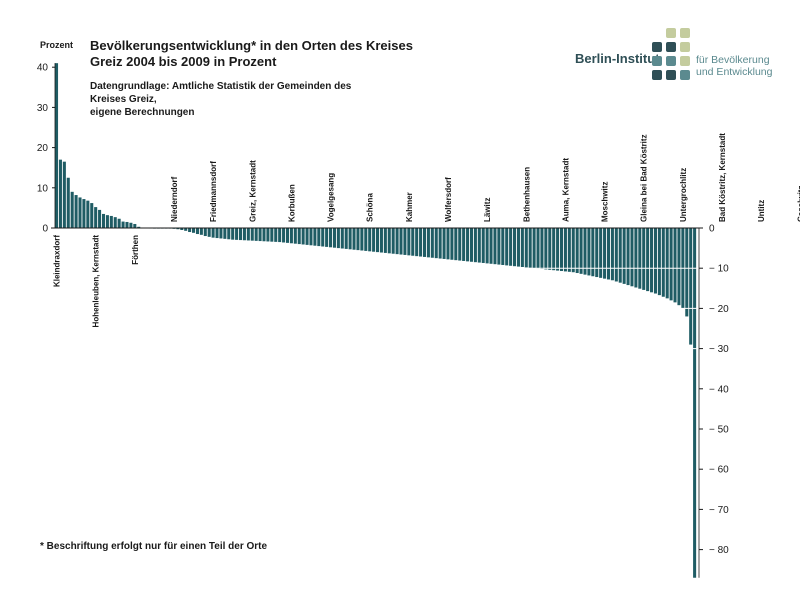 Image resolution: width=800 pixels, height=600 pixels. What do you see at coordinates (761, 211) in the screenshot?
I see `category-label: Untitz` at bounding box center [761, 211].